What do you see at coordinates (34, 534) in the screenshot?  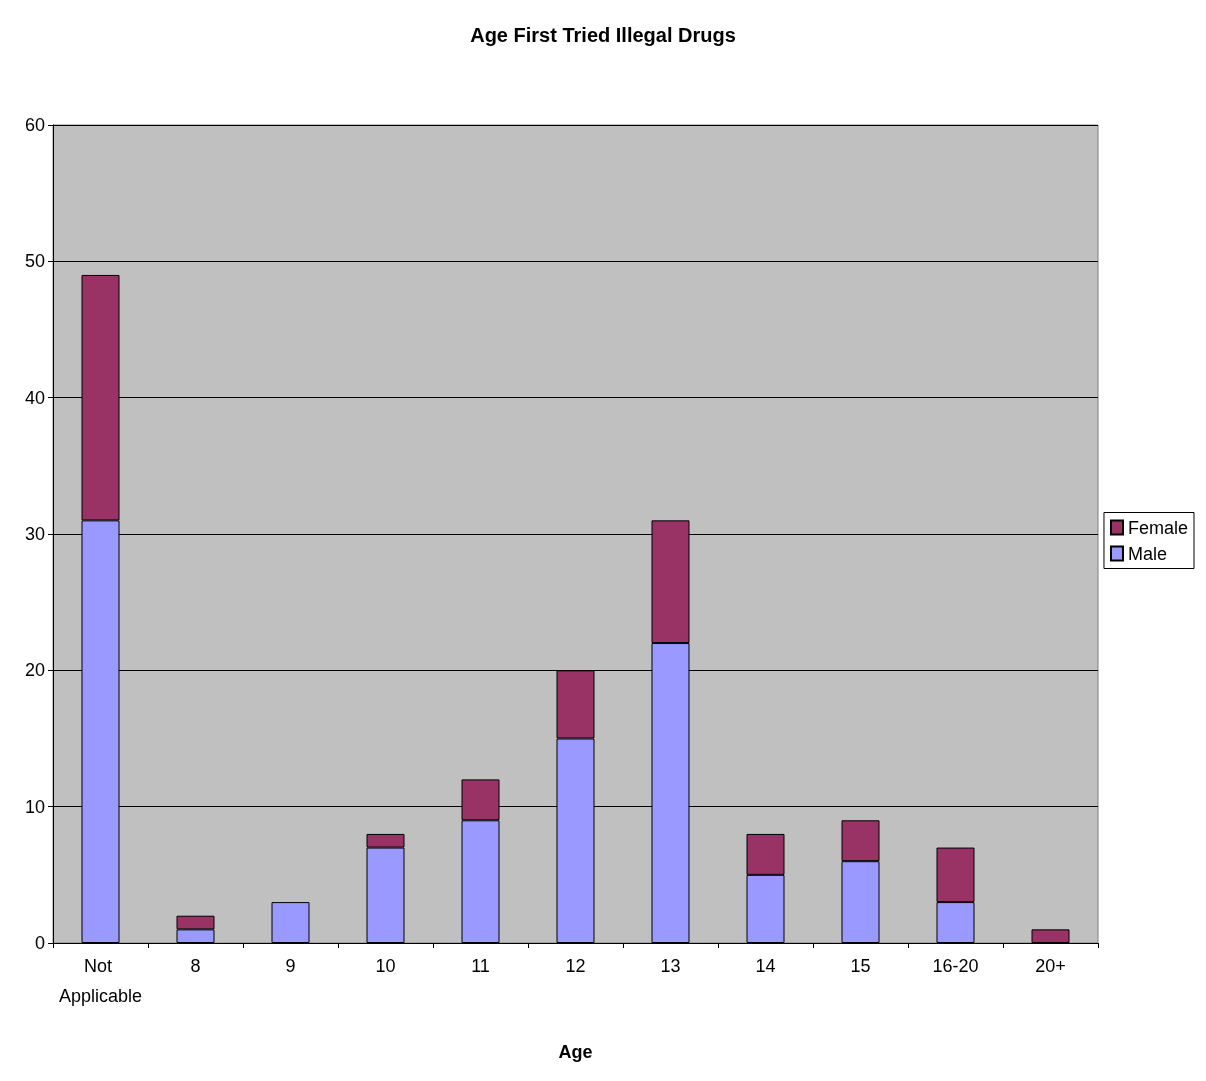 I see `y-tick-label: 30` at bounding box center [34, 534].